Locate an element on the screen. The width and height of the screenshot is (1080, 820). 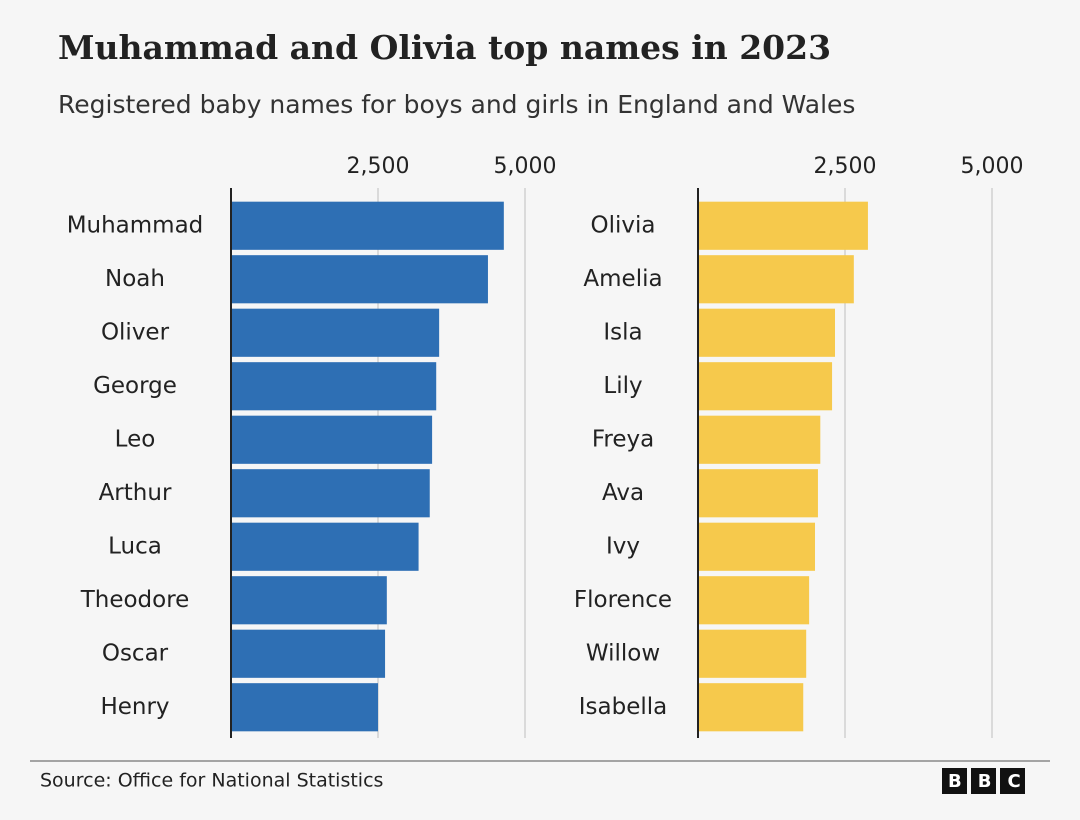
logo: BBC is located at coordinates (992, 781).